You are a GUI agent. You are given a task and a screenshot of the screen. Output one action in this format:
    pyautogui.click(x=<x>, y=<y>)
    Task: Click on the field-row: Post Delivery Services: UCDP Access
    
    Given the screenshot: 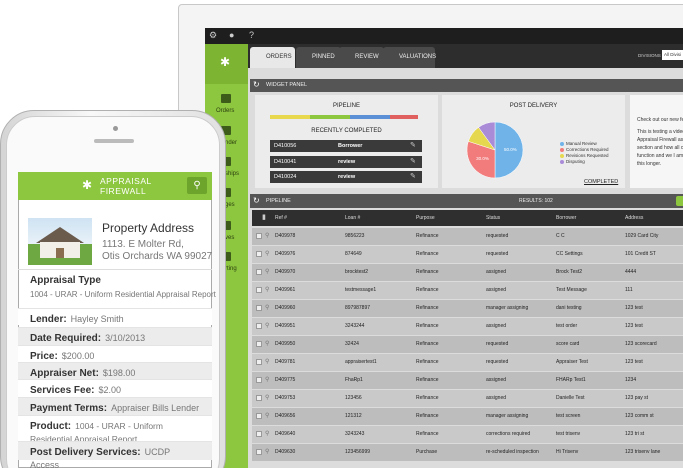 What is the action you would take?
    pyautogui.click(x=115, y=454)
    